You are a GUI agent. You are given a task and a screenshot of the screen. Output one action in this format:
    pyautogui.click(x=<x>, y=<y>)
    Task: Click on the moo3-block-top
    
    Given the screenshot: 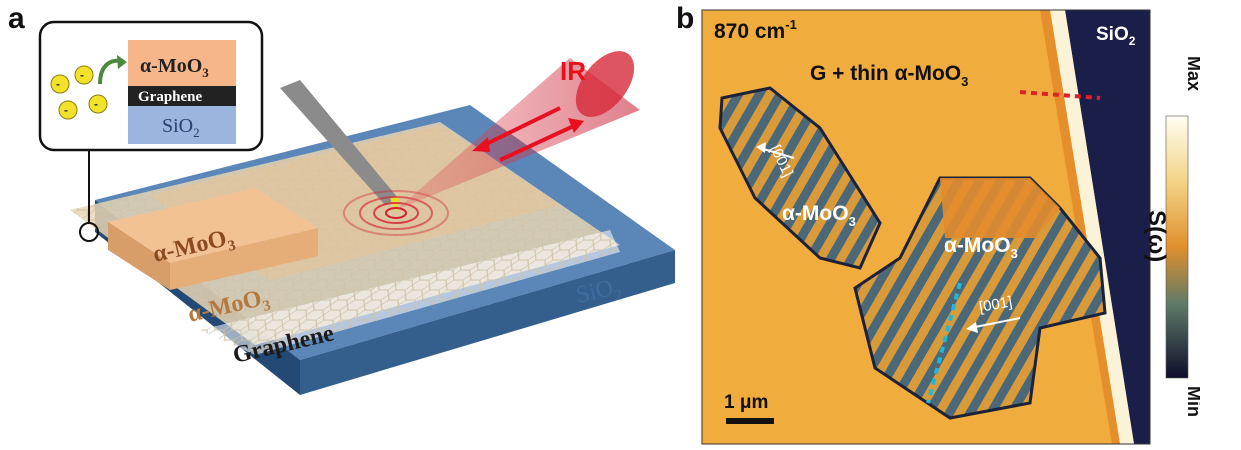 What is the action you would take?
    pyautogui.click(x=213, y=225)
    